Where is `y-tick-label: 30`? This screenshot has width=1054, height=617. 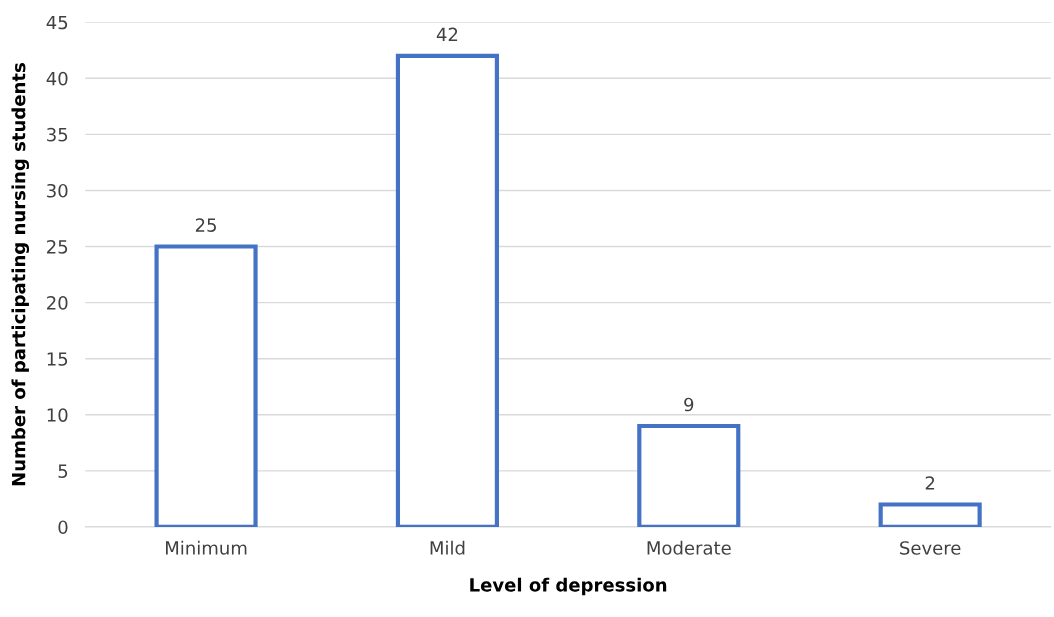 y-tick-label: 30 is located at coordinates (57, 190).